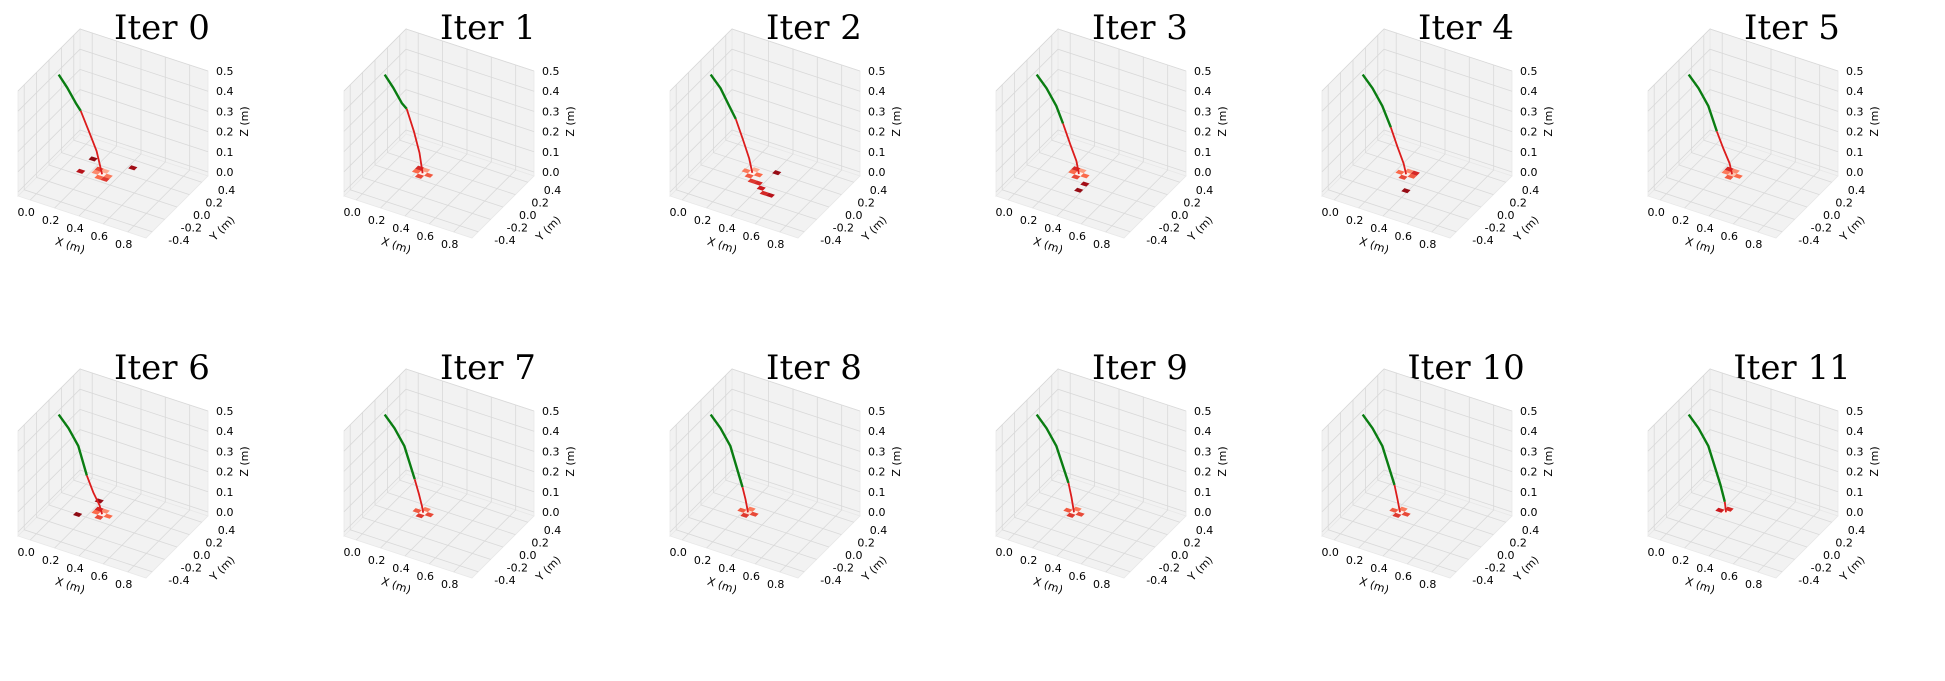 This screenshot has width=1945, height=681. What do you see at coordinates (1203, 132) in the screenshot?
I see `z-tick-label: 0.2` at bounding box center [1203, 132].